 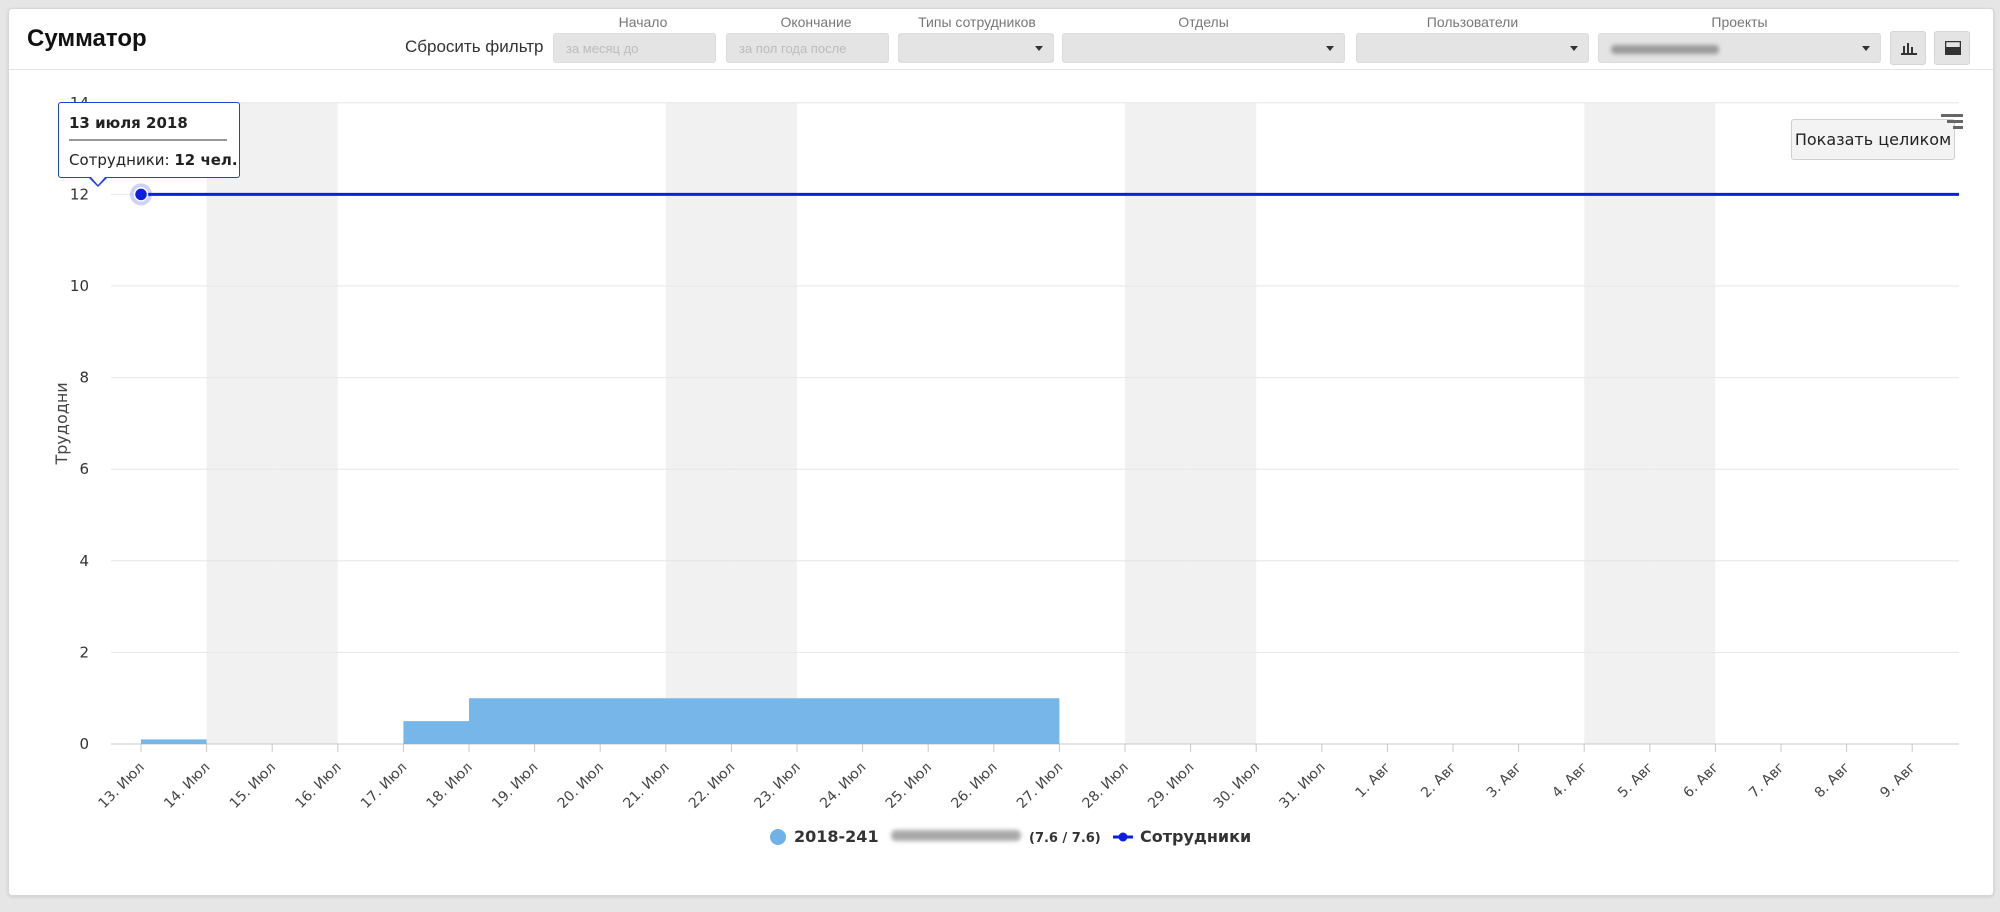 What do you see at coordinates (119, 160) in the screenshot?
I see `tooltip-label: Сотрудники:` at bounding box center [119, 160].